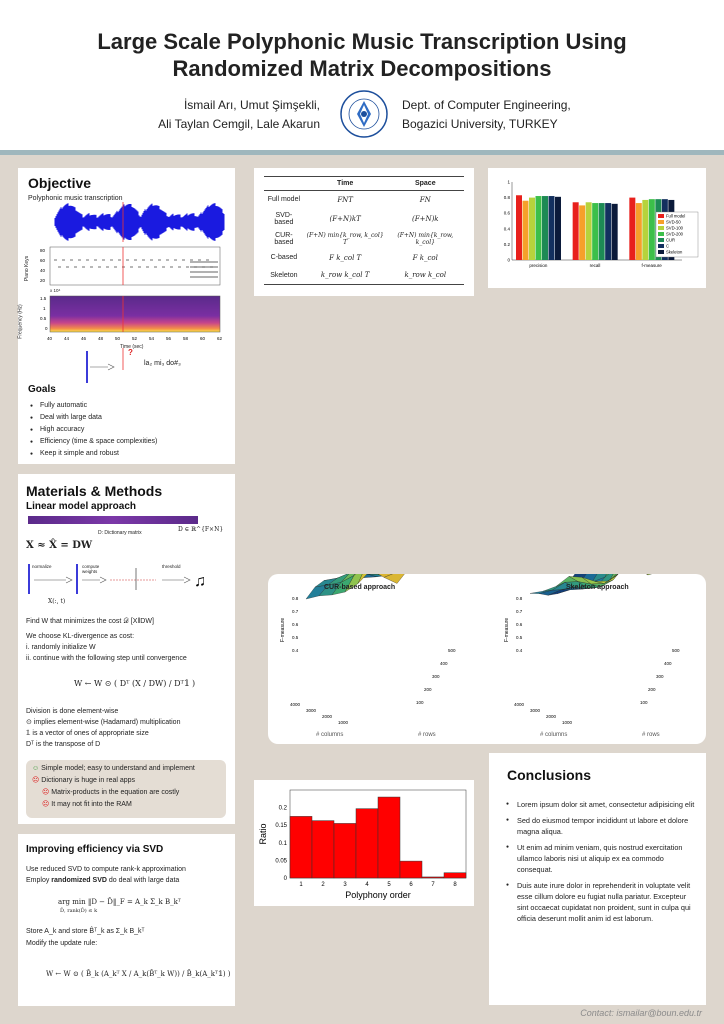 The image size is (724, 1024). Describe the element at coordinates (44, 308) in the screenshot. I see `freq-tick-label: 1` at that location.